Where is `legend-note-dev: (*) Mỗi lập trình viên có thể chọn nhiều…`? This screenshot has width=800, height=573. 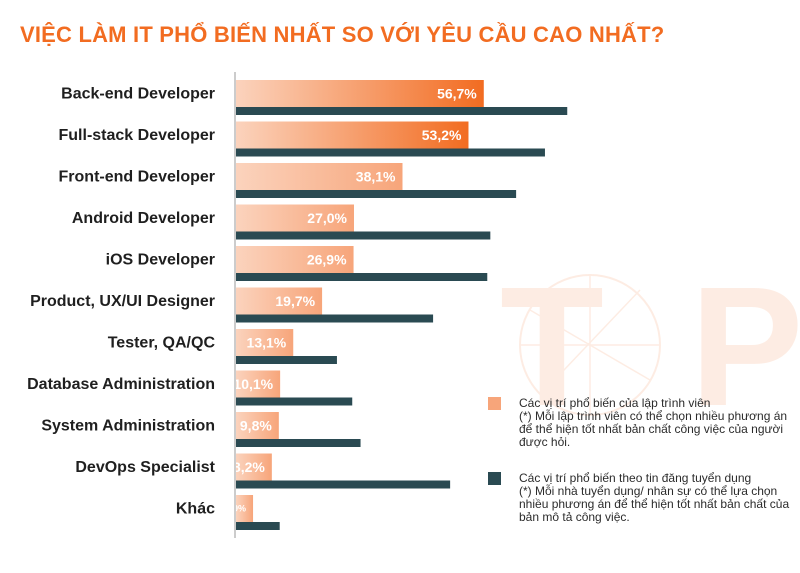 legend-note-dev: (*) Mỗi lập trình viên có thể chọn nhiều… is located at coordinates (653, 429).